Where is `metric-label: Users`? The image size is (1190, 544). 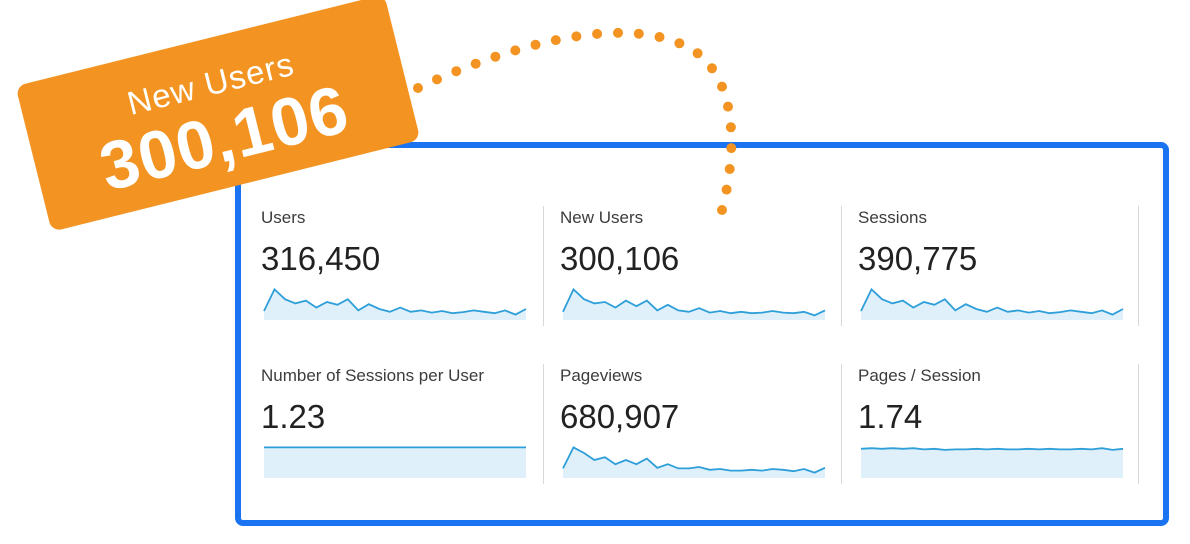
metric-label: Users is located at coordinates (283, 217).